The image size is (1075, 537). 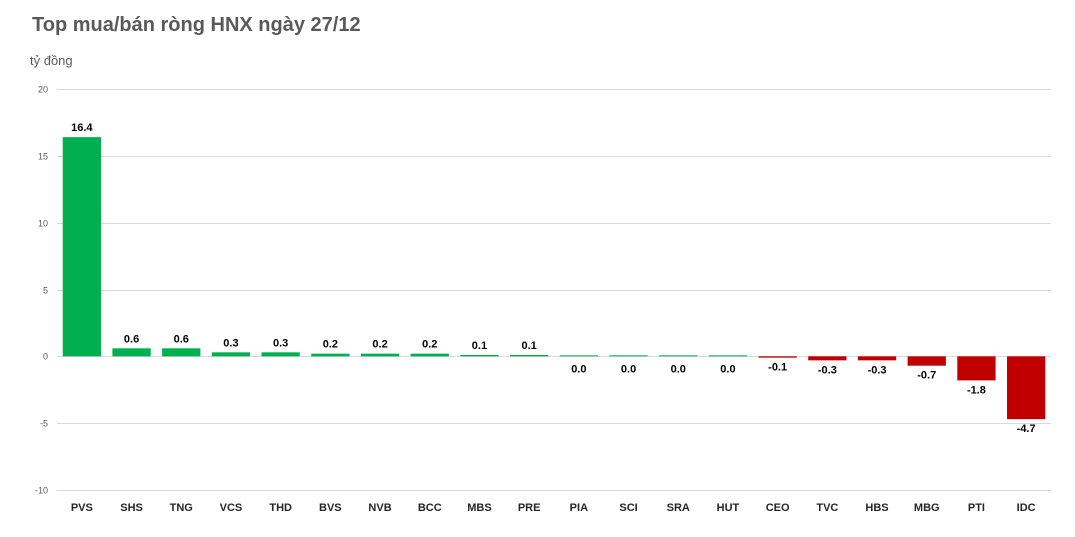 What do you see at coordinates (44, 424) in the screenshot?
I see `y-tick-label: -5` at bounding box center [44, 424].